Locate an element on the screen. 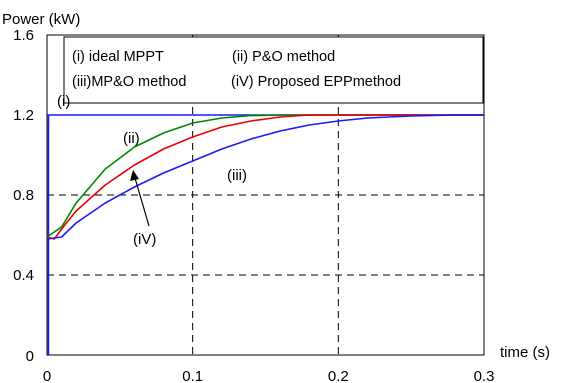 This screenshot has width=570, height=383. x-axis-label: time (s) is located at coordinates (525, 352).